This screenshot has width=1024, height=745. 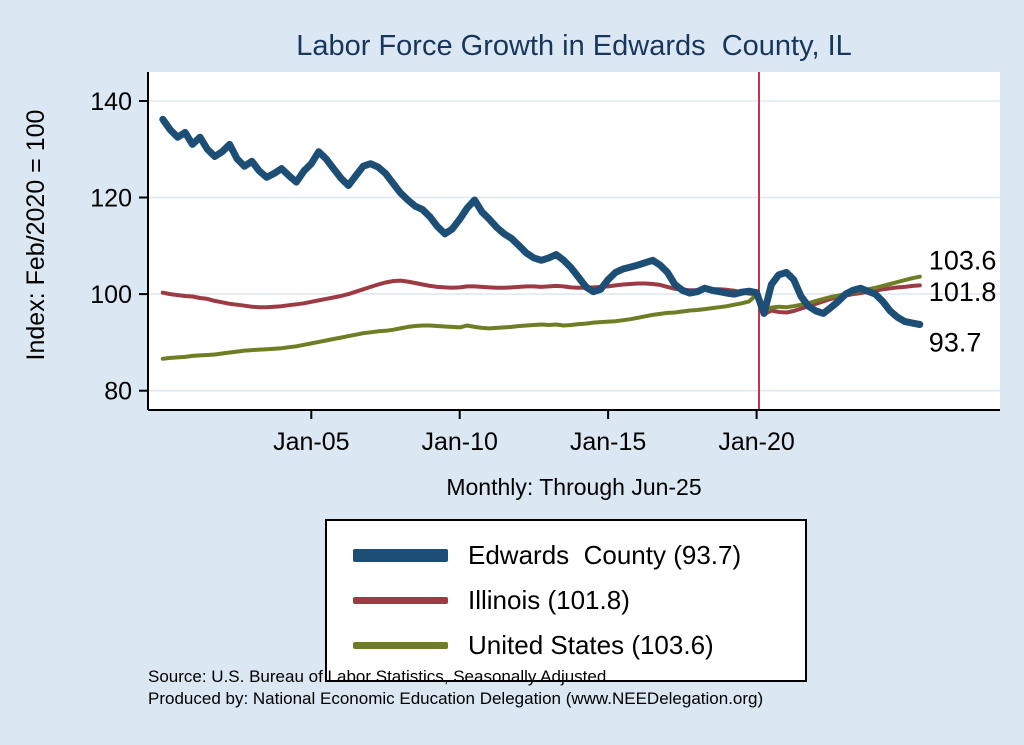 What do you see at coordinates (118, 392) in the screenshot?
I see `y-tick-label: 80` at bounding box center [118, 392].